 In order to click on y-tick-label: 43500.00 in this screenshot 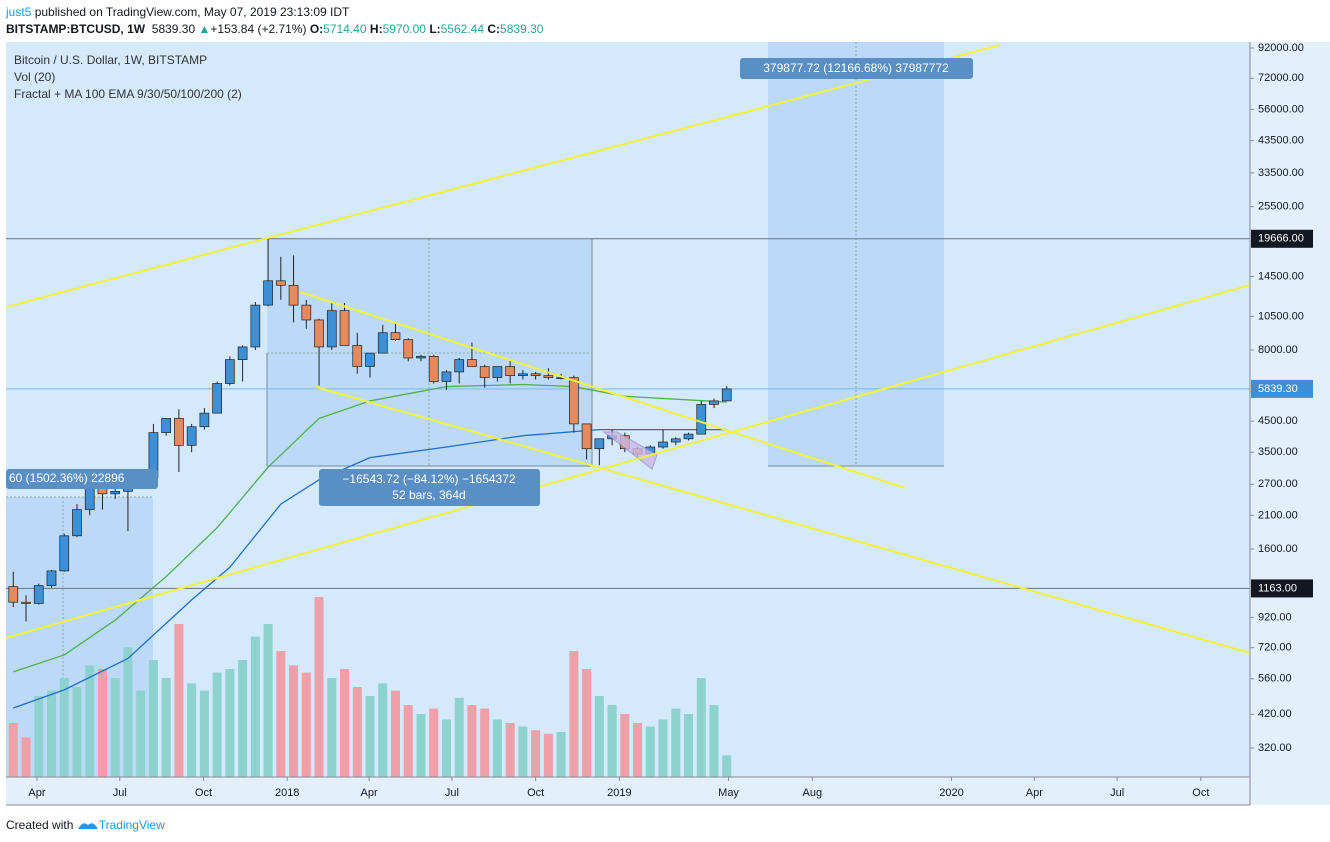, I will do `click(1281, 141)`.